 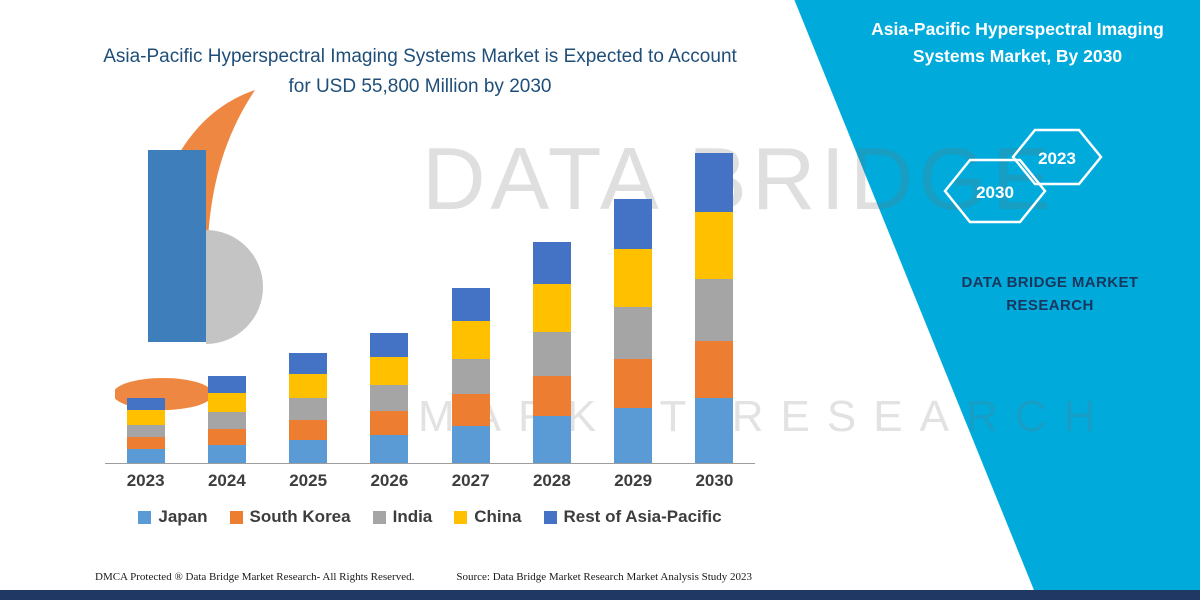 What do you see at coordinates (226, 385) in the screenshot?
I see `bar-2024-segment-rest-of-asia-pacific` at bounding box center [226, 385].